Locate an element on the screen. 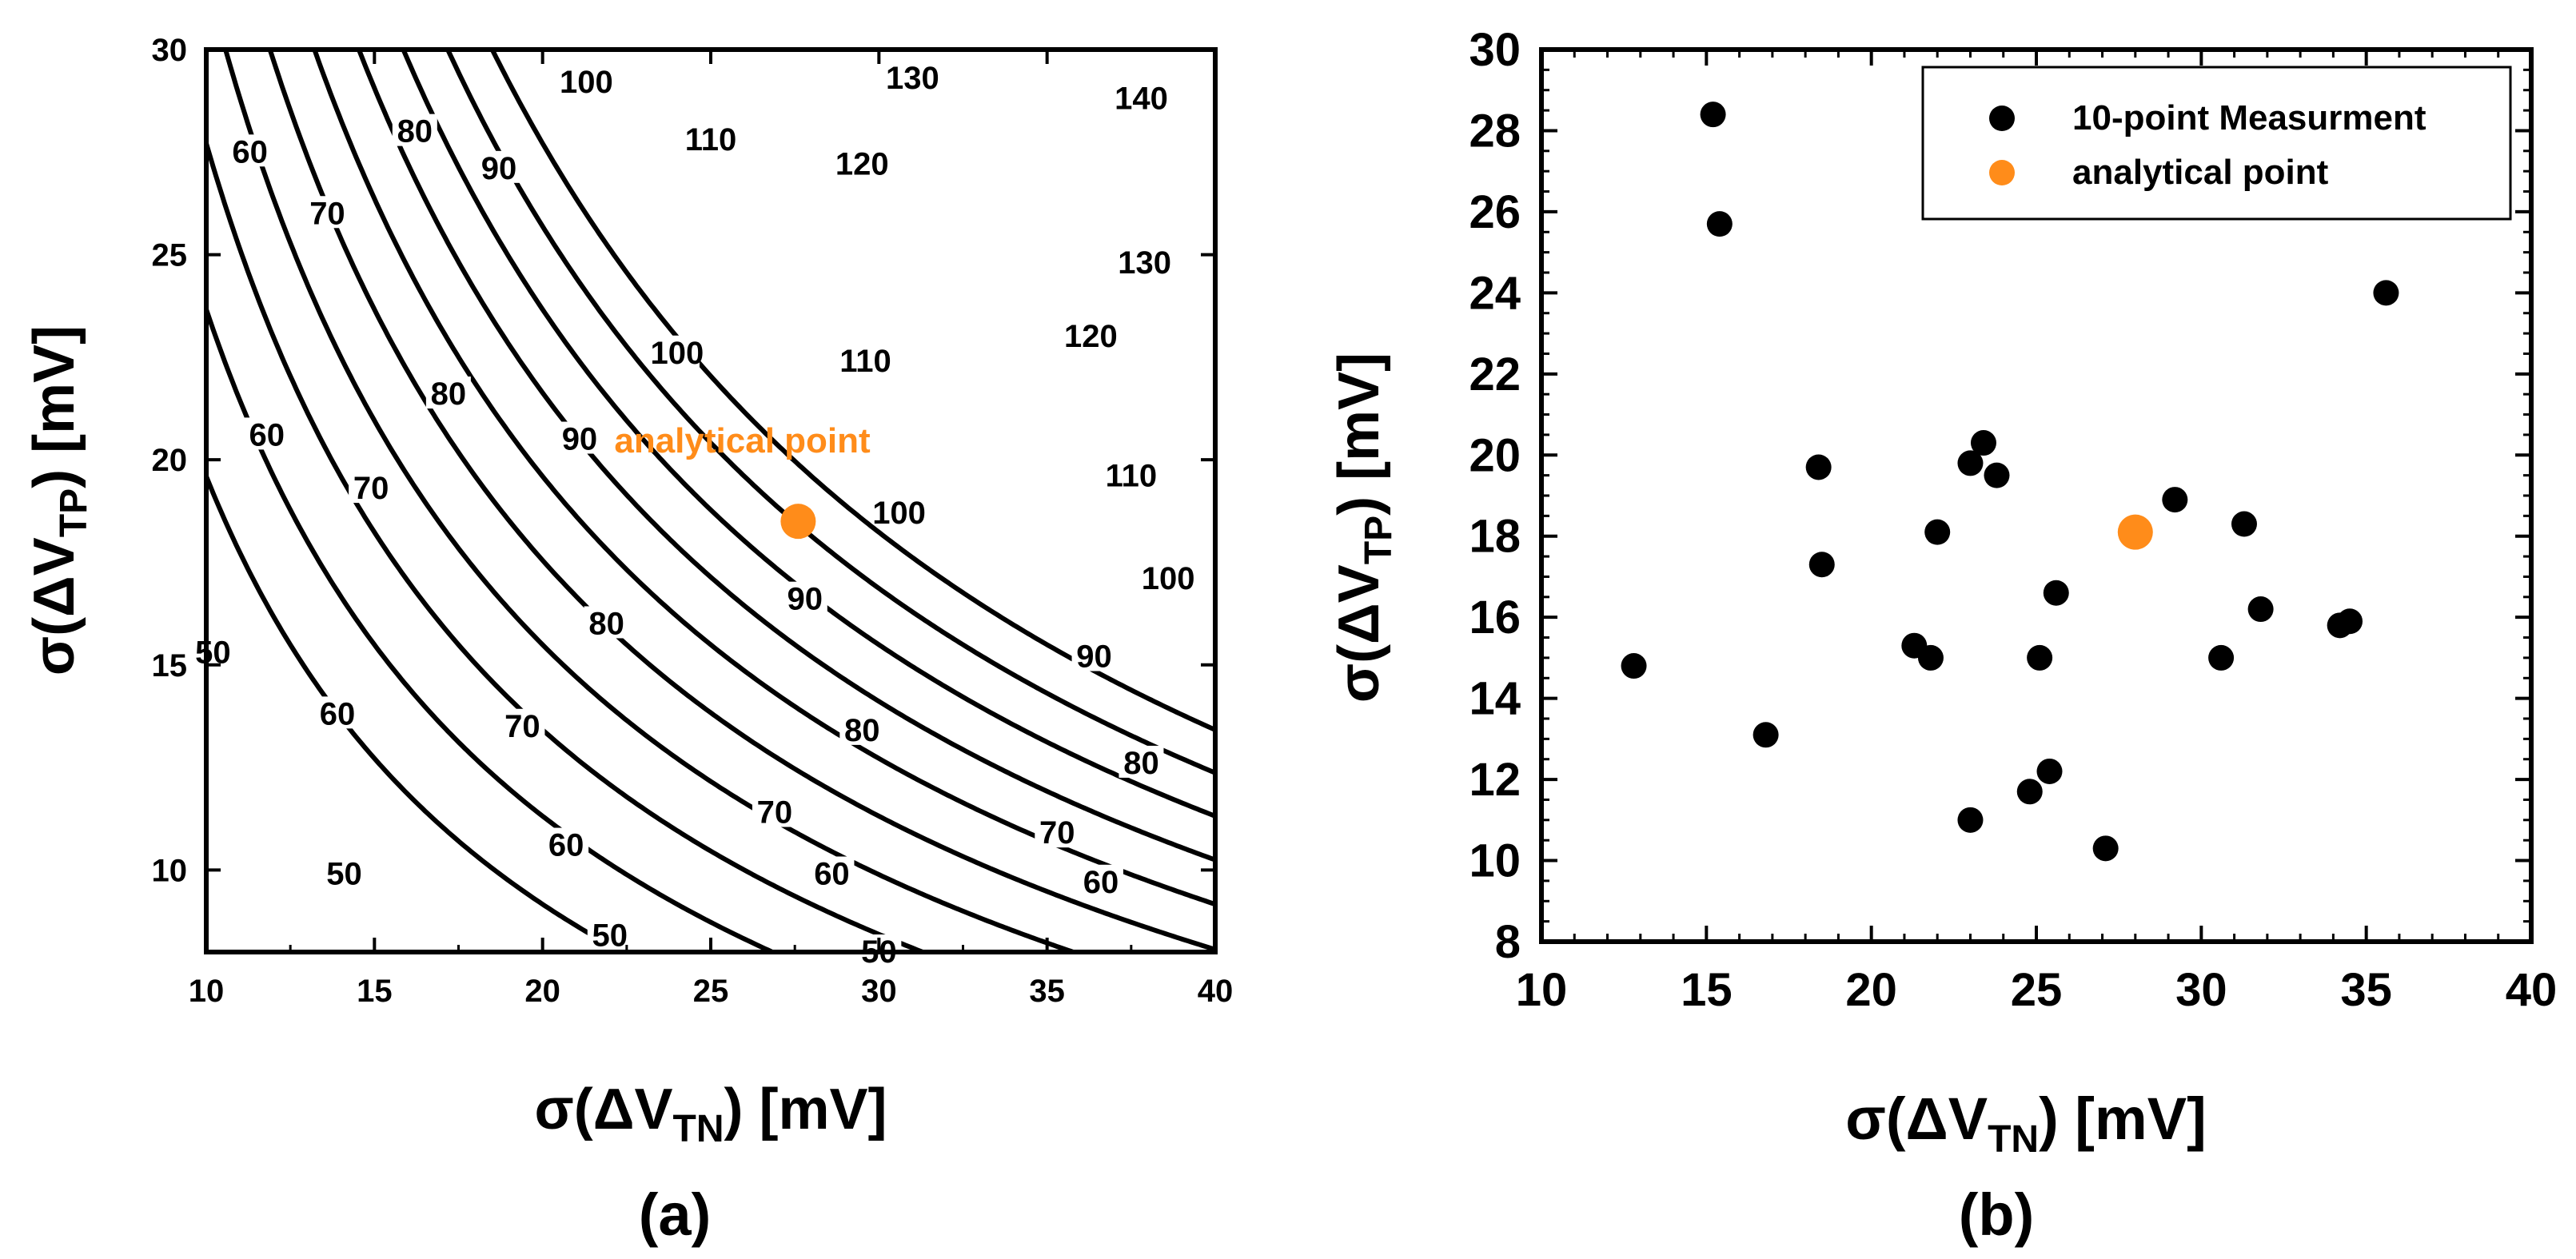  b-y-tick-label: 10 is located at coordinates (1495, 861).